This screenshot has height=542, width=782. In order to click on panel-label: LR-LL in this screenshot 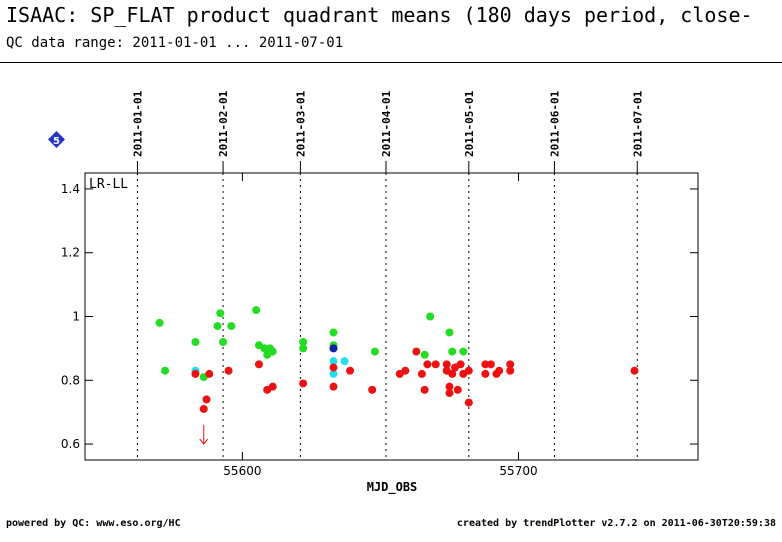, I will do `click(108, 184)`.